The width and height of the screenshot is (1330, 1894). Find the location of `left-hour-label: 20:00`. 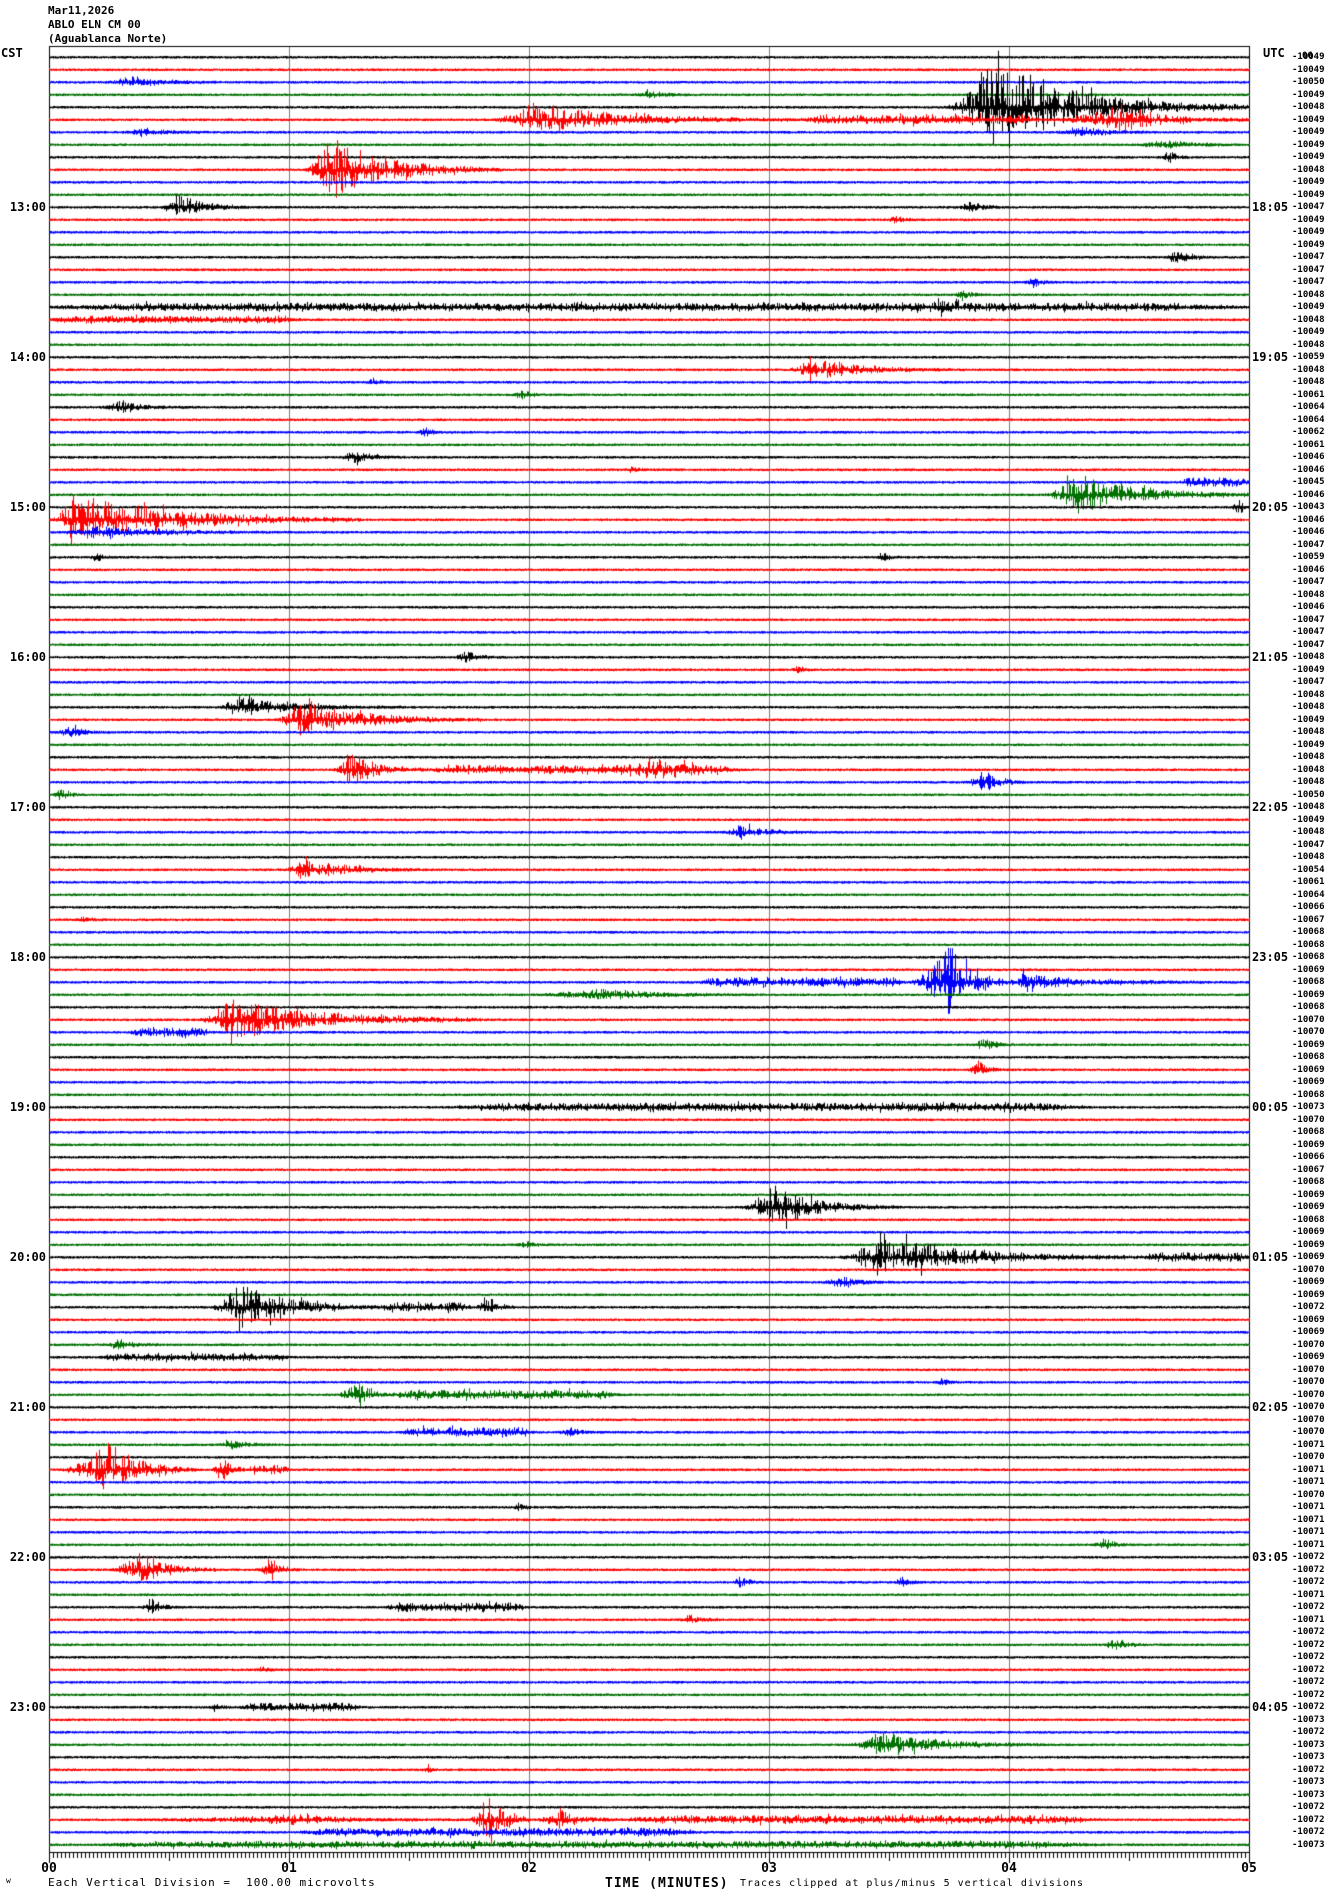

left-hour-label: 20:00 is located at coordinates (27, 1257).